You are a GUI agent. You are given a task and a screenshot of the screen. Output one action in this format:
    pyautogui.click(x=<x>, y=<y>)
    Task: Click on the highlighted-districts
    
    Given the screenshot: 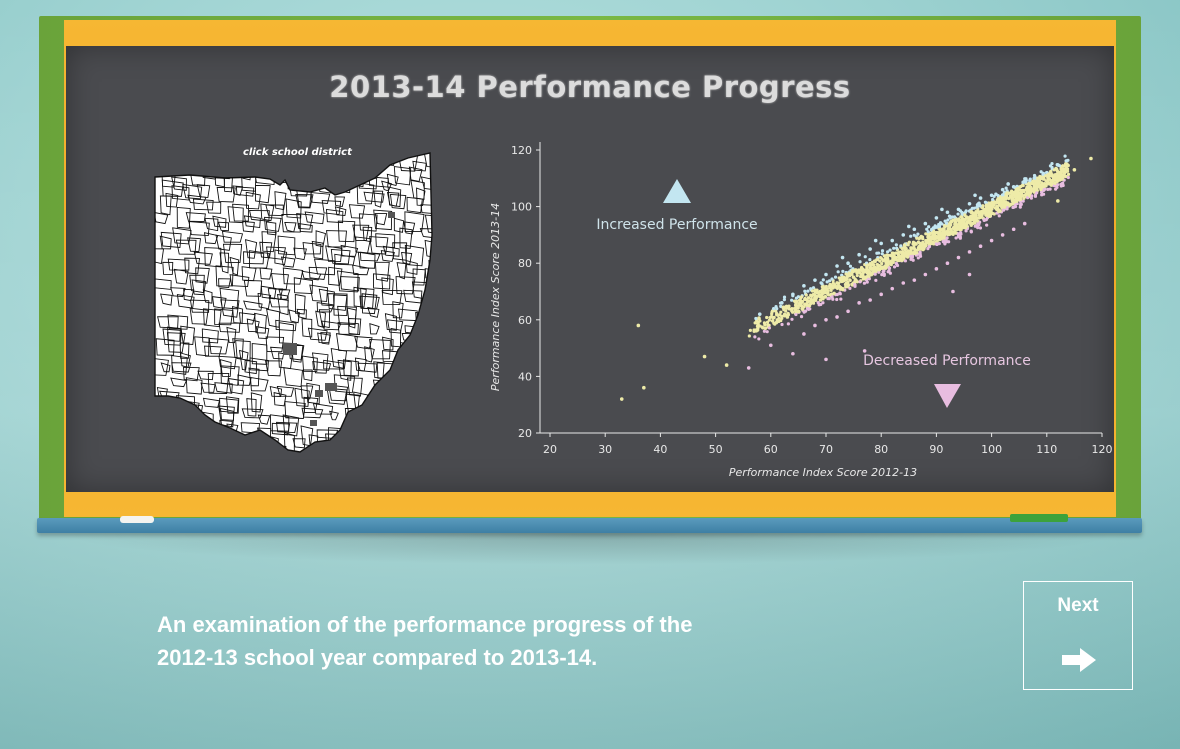 What is the action you would take?
    pyautogui.click(x=339, y=319)
    